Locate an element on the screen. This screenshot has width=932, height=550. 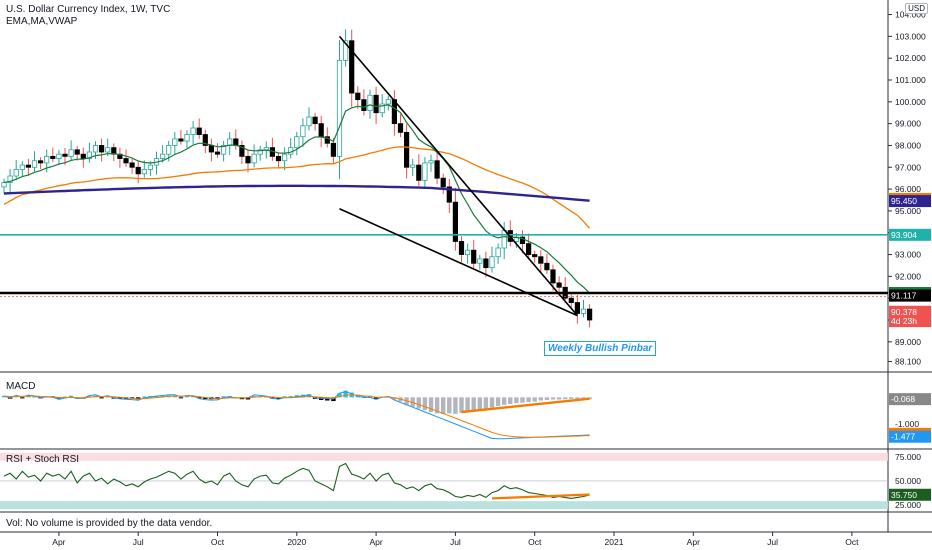
macd-line is located at coordinates (296, 415).